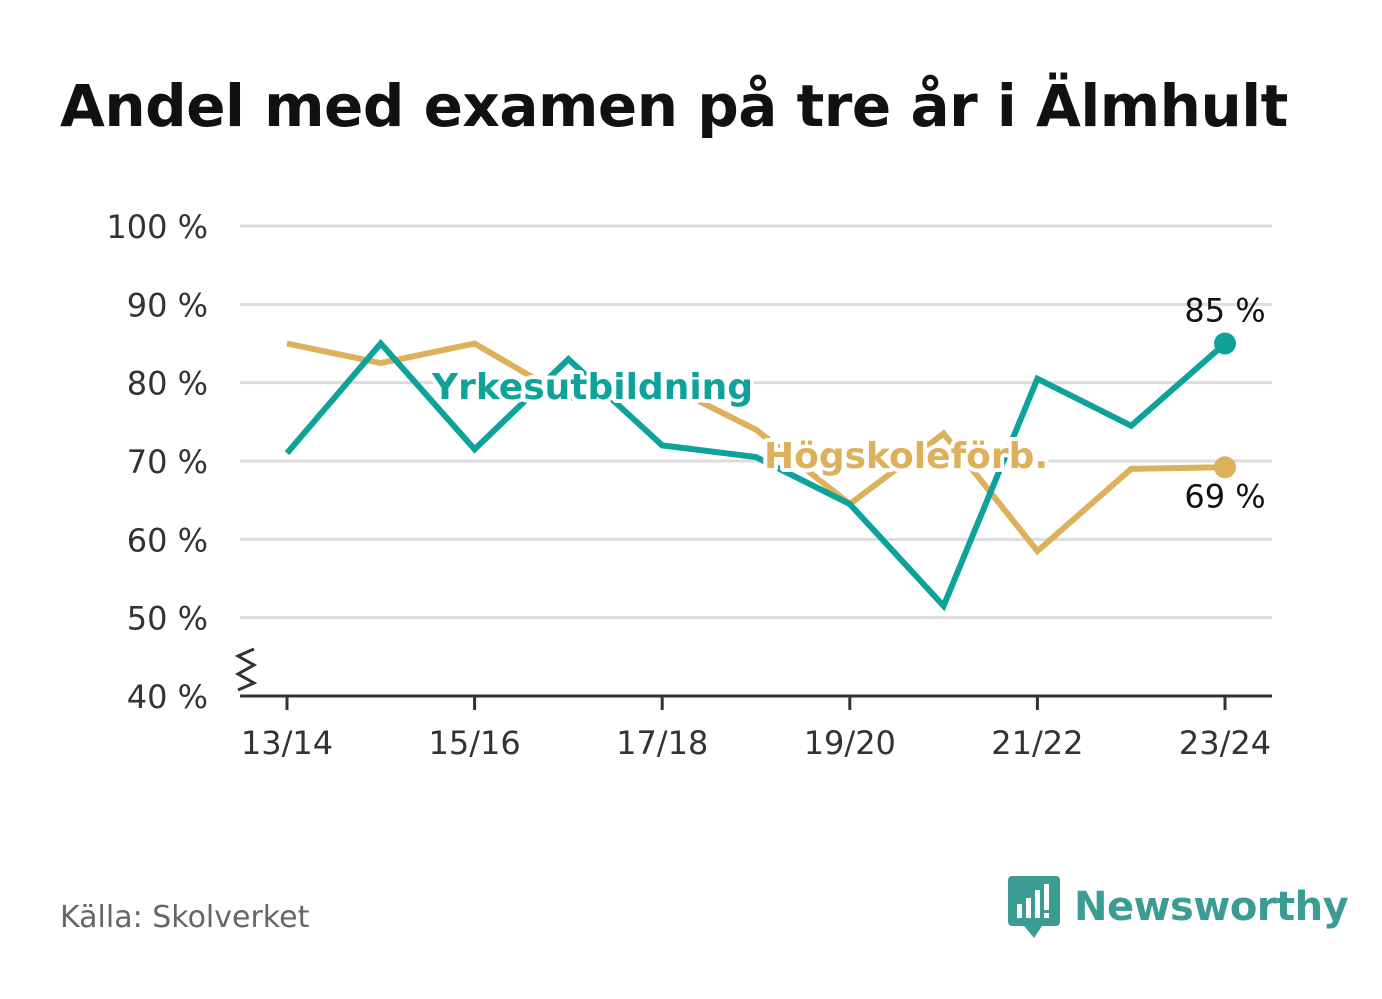 The height and width of the screenshot is (999, 1382). I want to click on x-axis, so click(753, 672).